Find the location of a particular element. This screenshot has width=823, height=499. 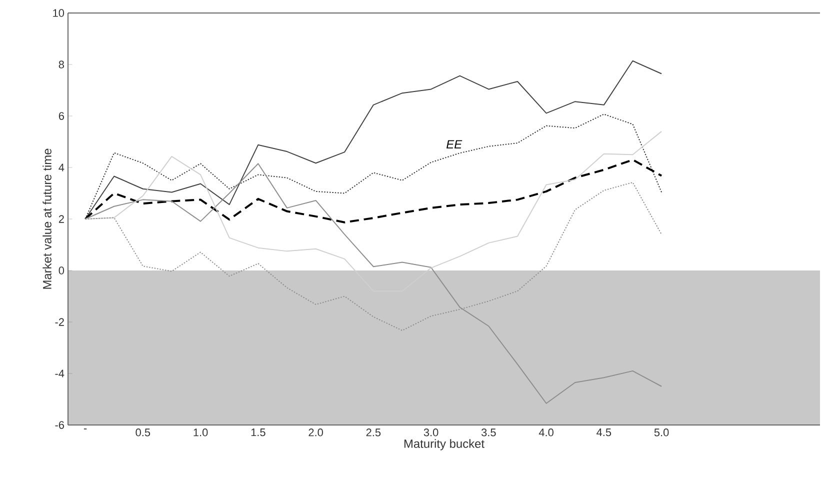

y-tick-label: 8 is located at coordinates (61, 64).